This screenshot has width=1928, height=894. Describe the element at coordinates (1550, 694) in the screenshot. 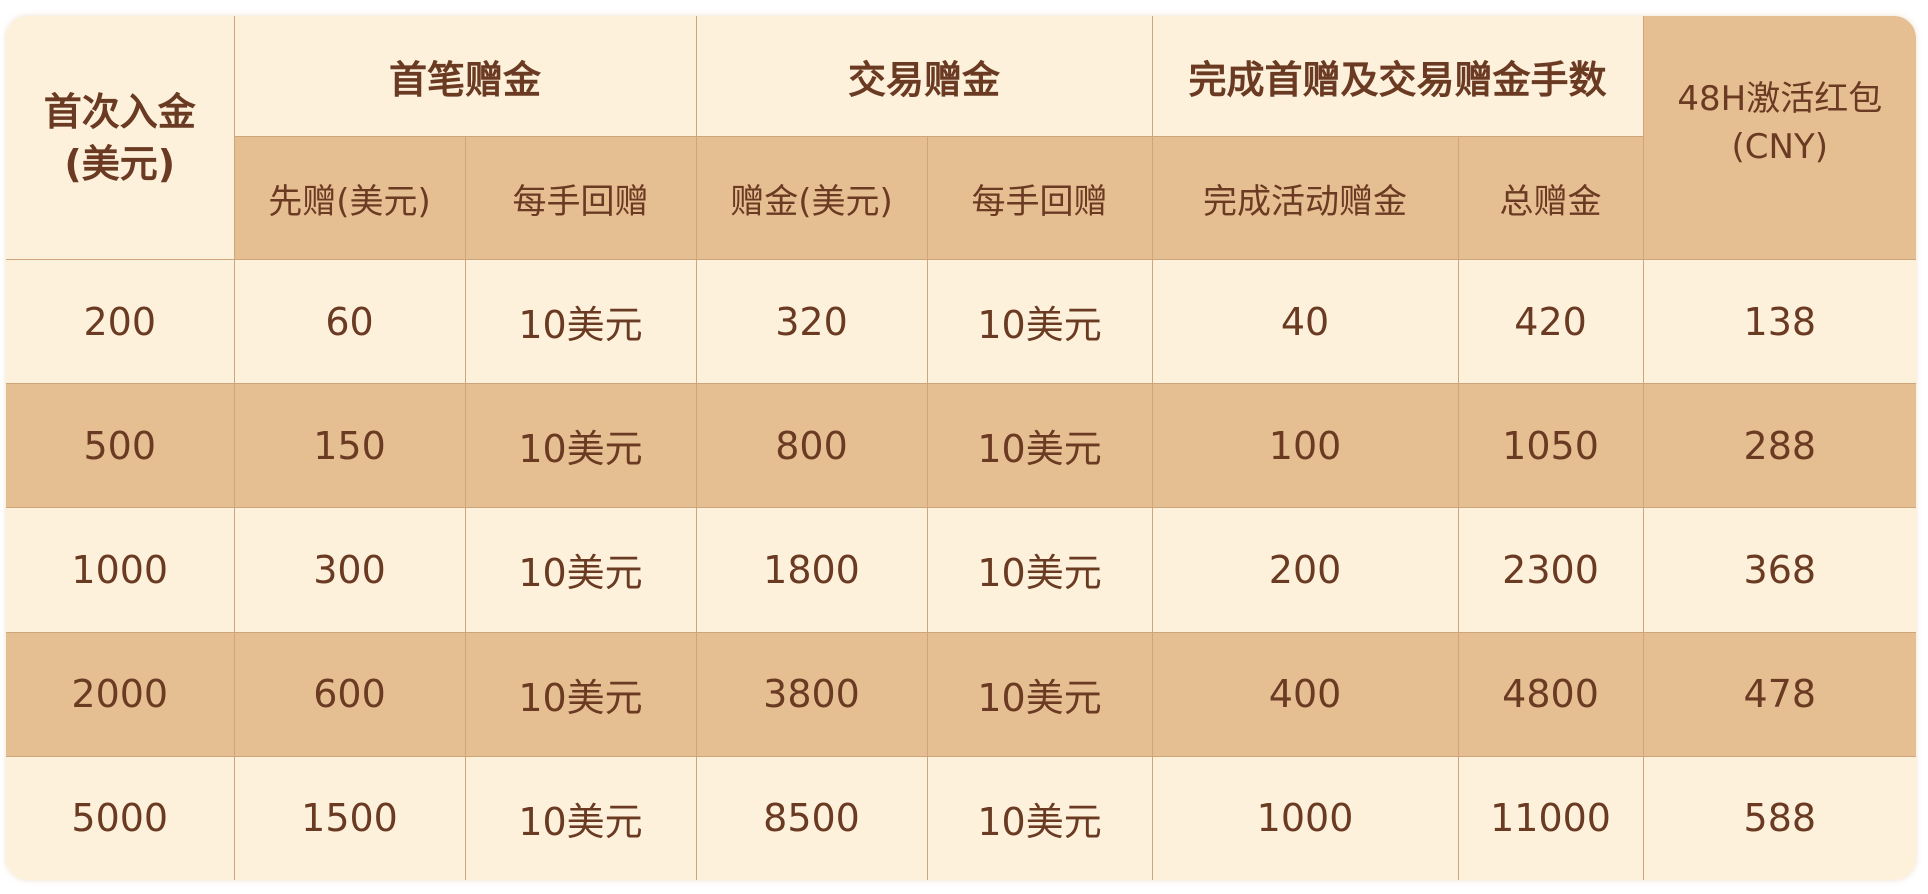

I see `table-cell: 4800` at that location.